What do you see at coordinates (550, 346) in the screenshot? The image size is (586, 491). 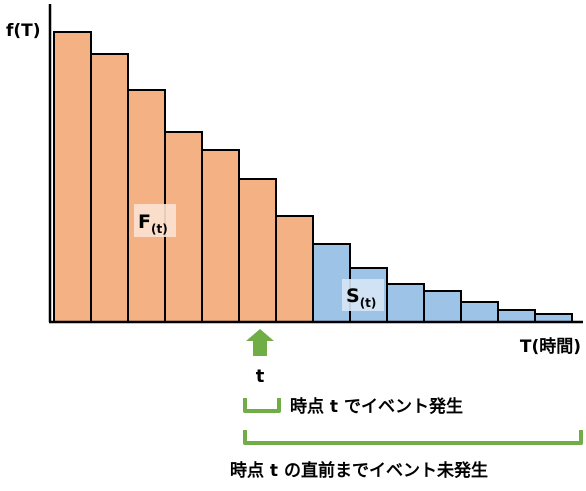 I see `x-axis-label: T(時間)` at bounding box center [550, 346].